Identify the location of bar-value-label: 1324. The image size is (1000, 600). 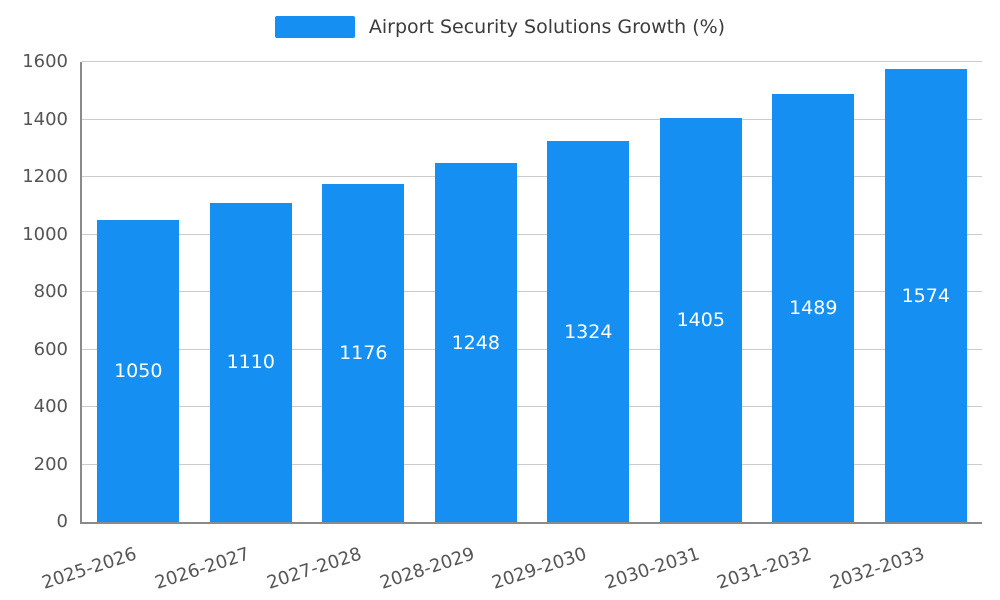
(588, 331).